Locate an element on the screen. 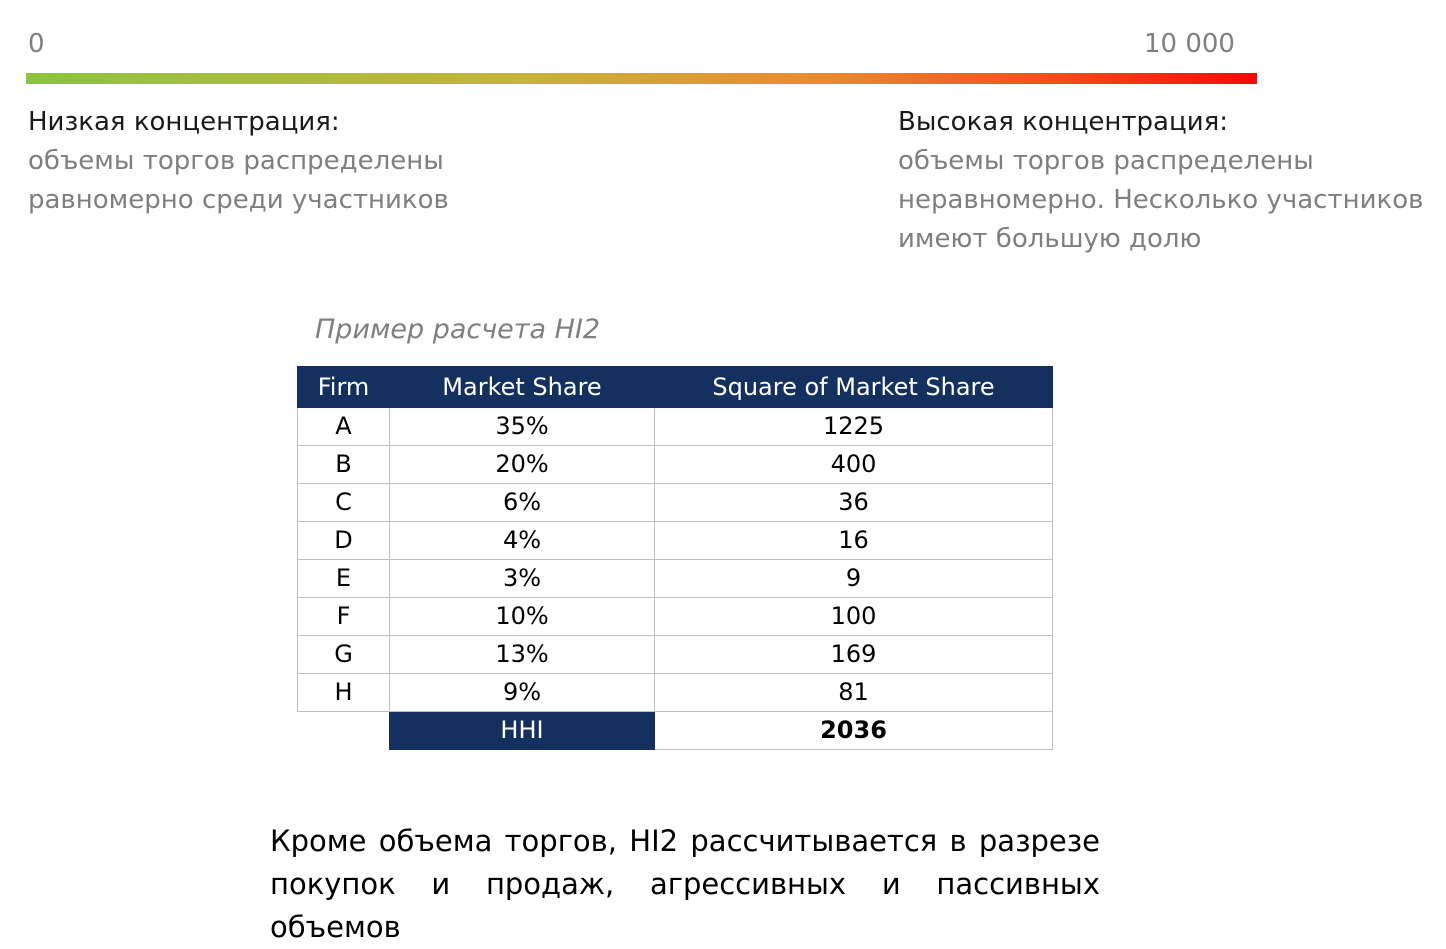  concentration-gradient-bar is located at coordinates (641, 78).